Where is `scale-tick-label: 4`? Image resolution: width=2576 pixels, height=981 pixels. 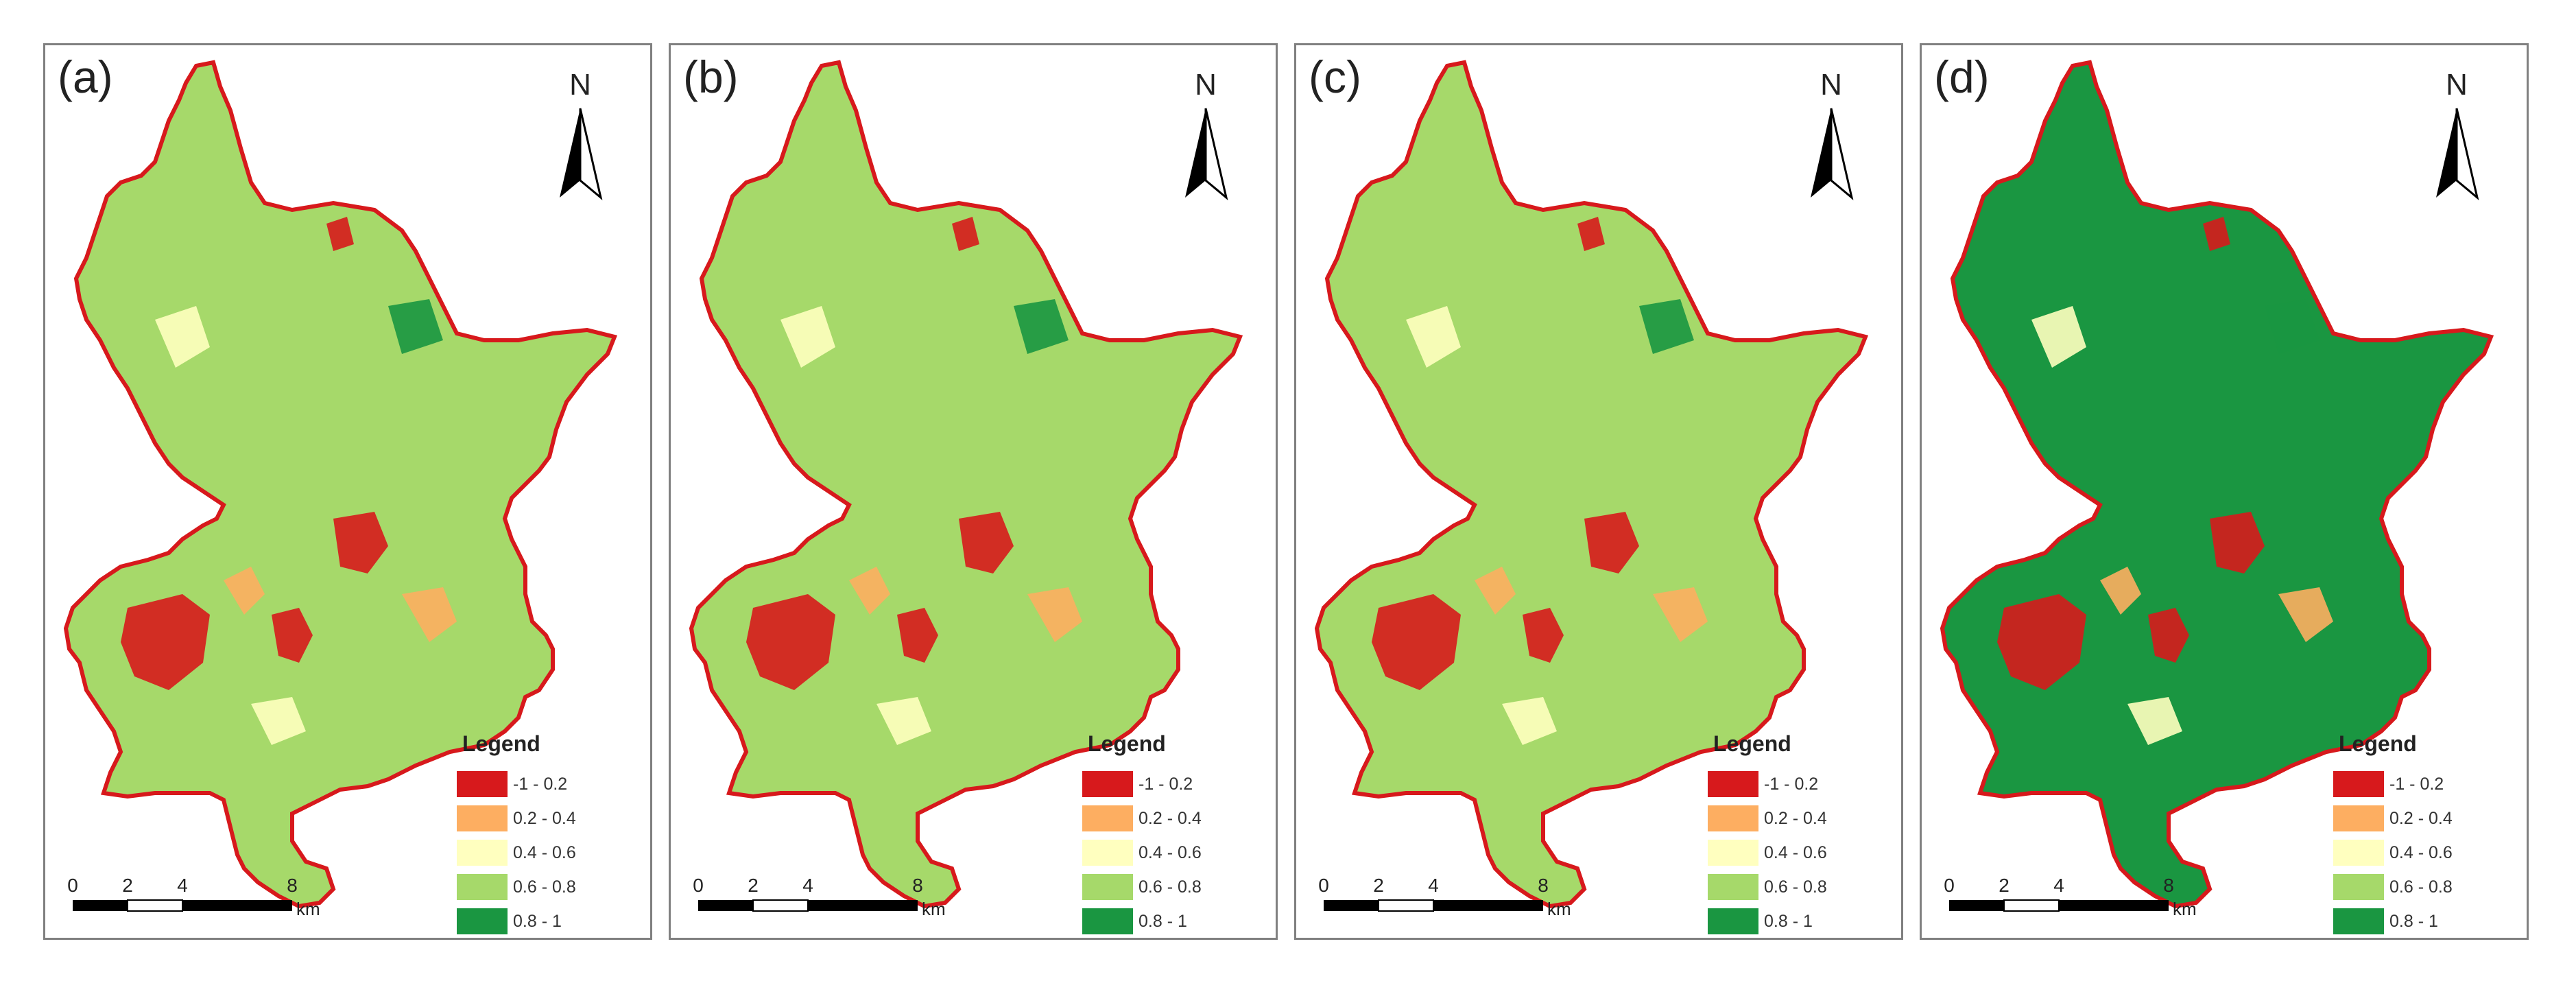
scale-tick-label: 4 is located at coordinates (807, 885).